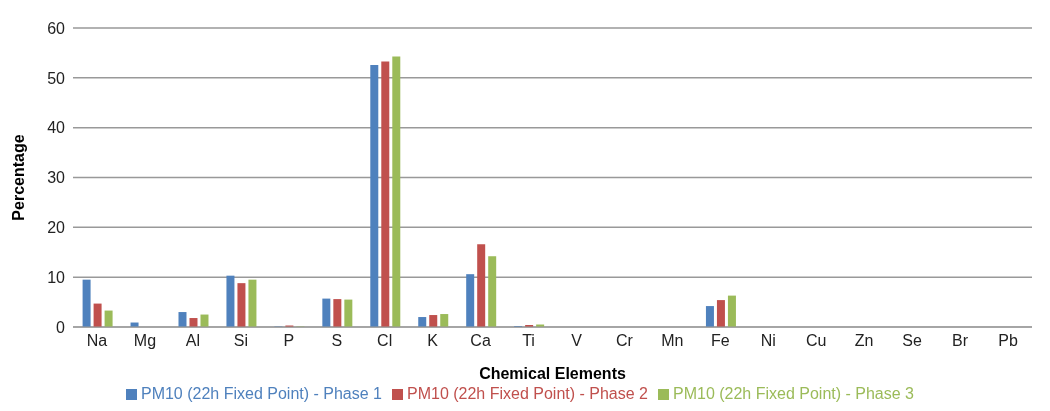 This screenshot has width=1050, height=411. What do you see at coordinates (56, 228) in the screenshot?
I see `y-tick-label: 20` at bounding box center [56, 228].